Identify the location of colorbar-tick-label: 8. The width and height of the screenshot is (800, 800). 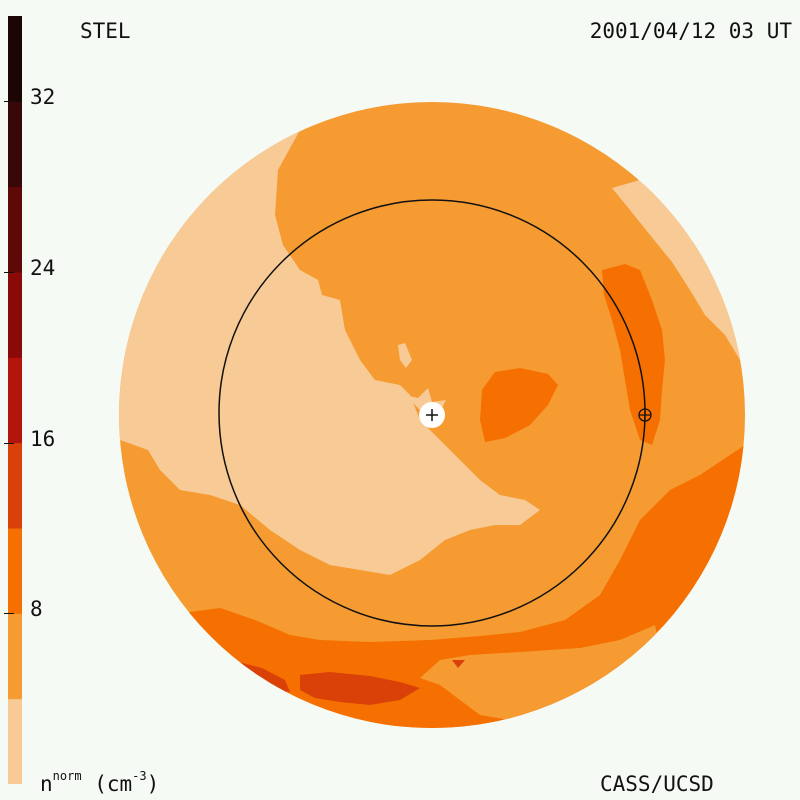
(36, 609).